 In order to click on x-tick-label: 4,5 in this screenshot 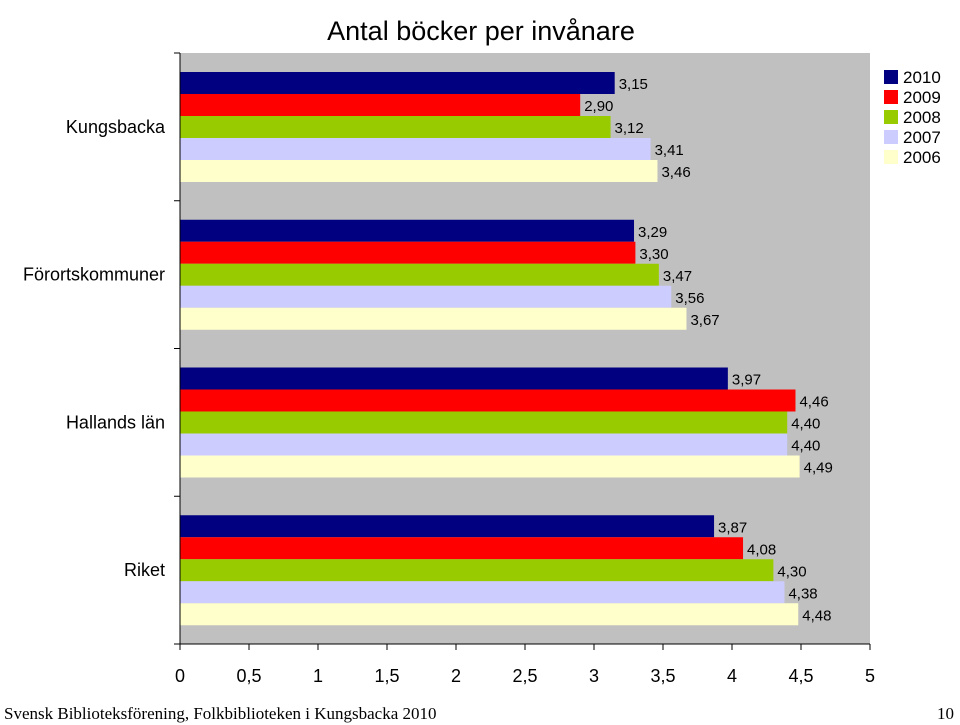, I will do `click(800, 676)`.